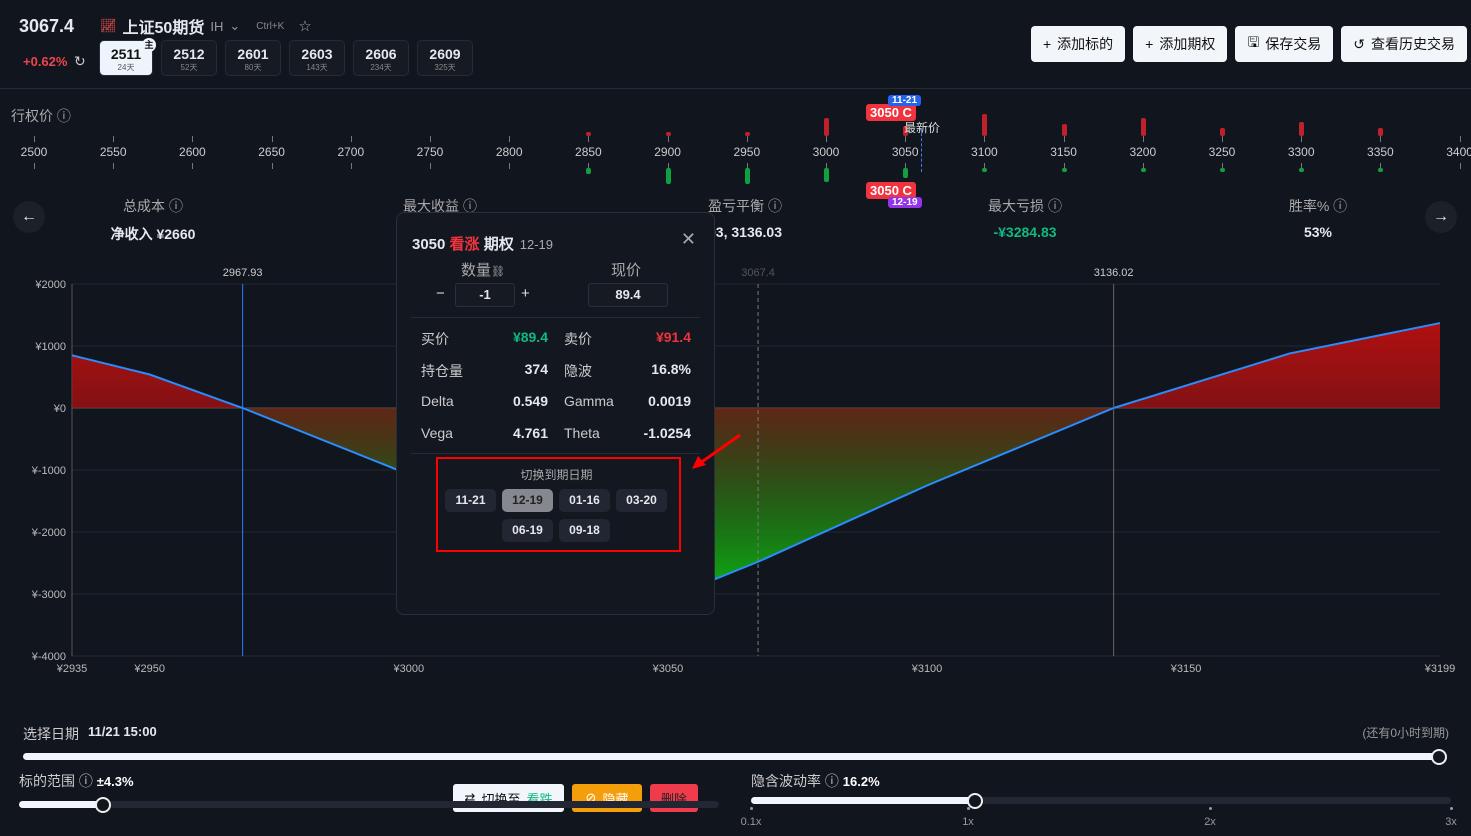  What do you see at coordinates (206, 26) in the screenshot?
I see `instrument-selector: 📈︎ 上证50期货 IH ⌄ Ctrl+K ☆` at bounding box center [206, 26].